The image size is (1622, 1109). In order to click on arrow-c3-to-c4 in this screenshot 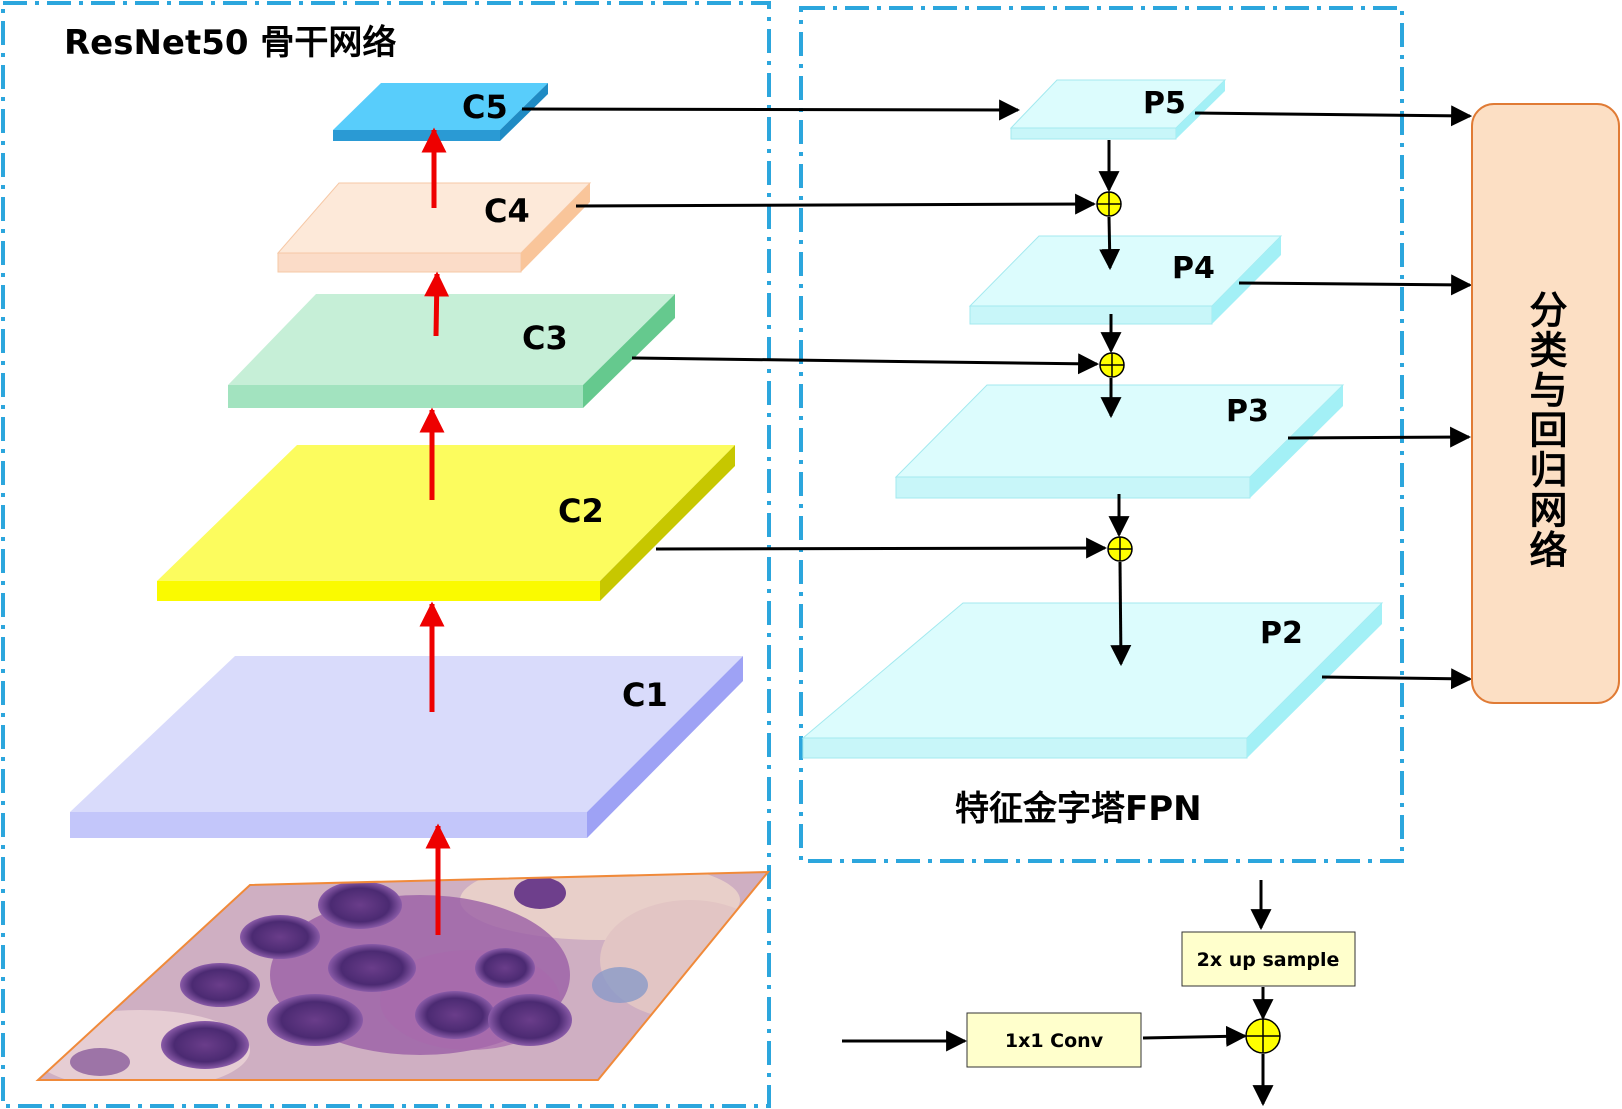, I will do `click(437, 304)`.